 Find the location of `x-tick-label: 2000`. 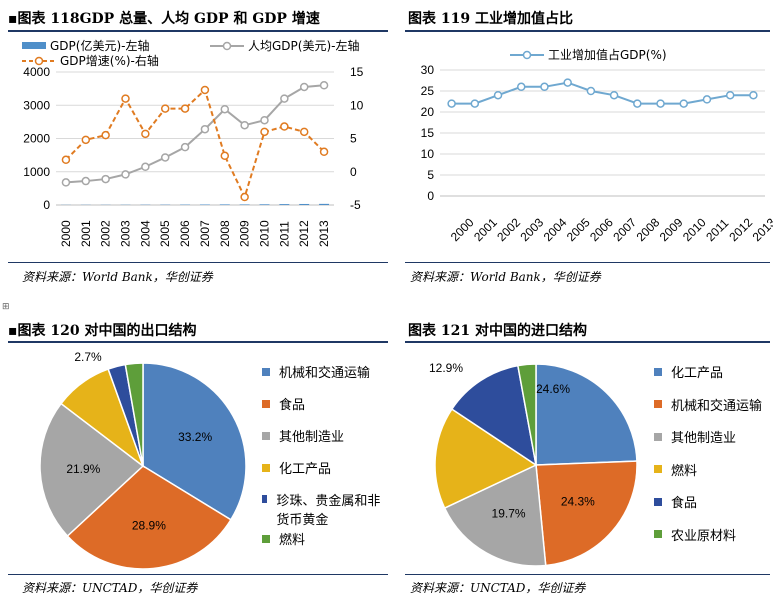

x-tick-label: 2000 is located at coordinates (462, 229).